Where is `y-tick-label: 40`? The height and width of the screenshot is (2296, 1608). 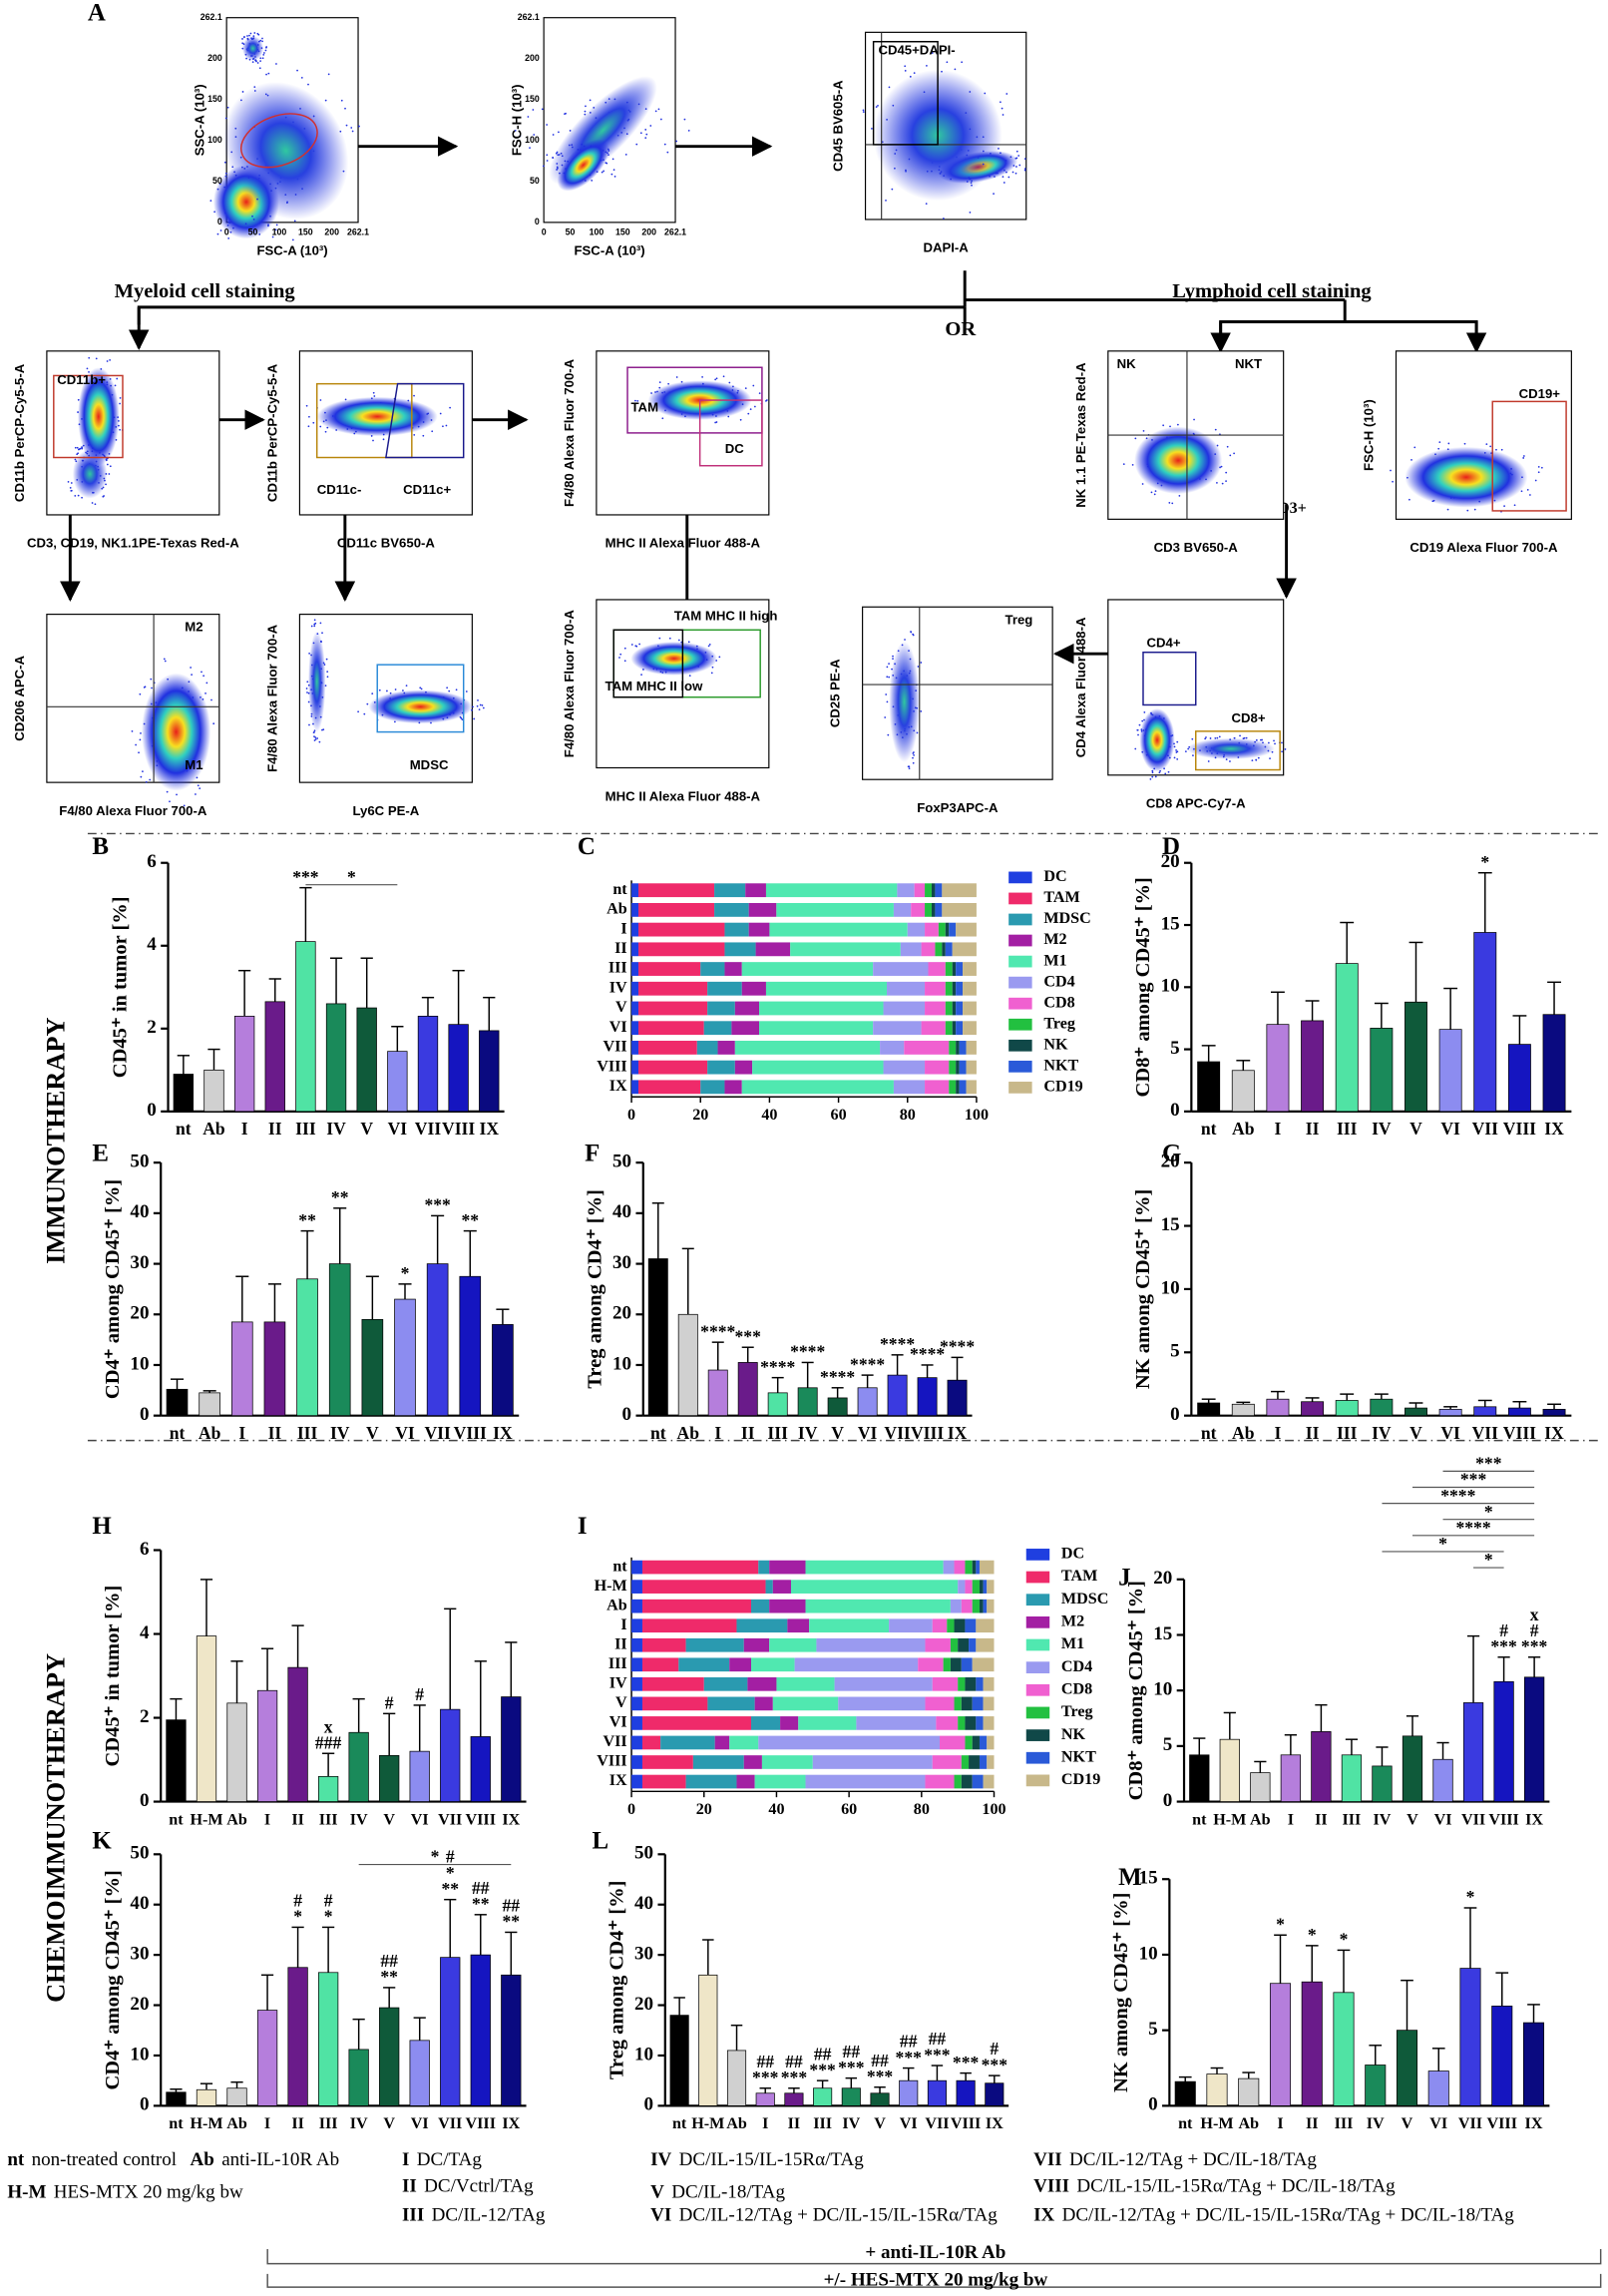 y-tick-label: 40 is located at coordinates (621, 1211).